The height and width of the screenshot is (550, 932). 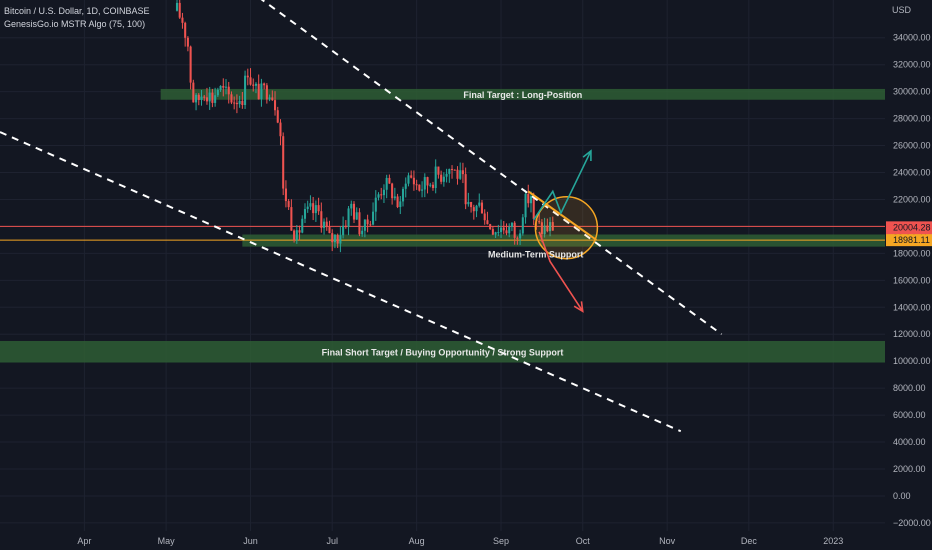 I want to click on y-tick-label: 28000.00, so click(x=912, y=119).